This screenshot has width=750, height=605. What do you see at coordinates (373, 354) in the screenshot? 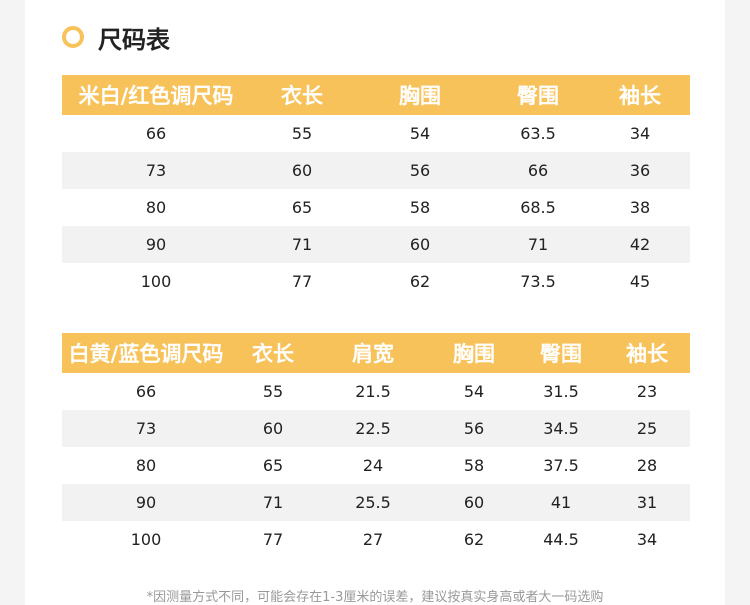
I see `header-cell: 肩宽` at bounding box center [373, 354].